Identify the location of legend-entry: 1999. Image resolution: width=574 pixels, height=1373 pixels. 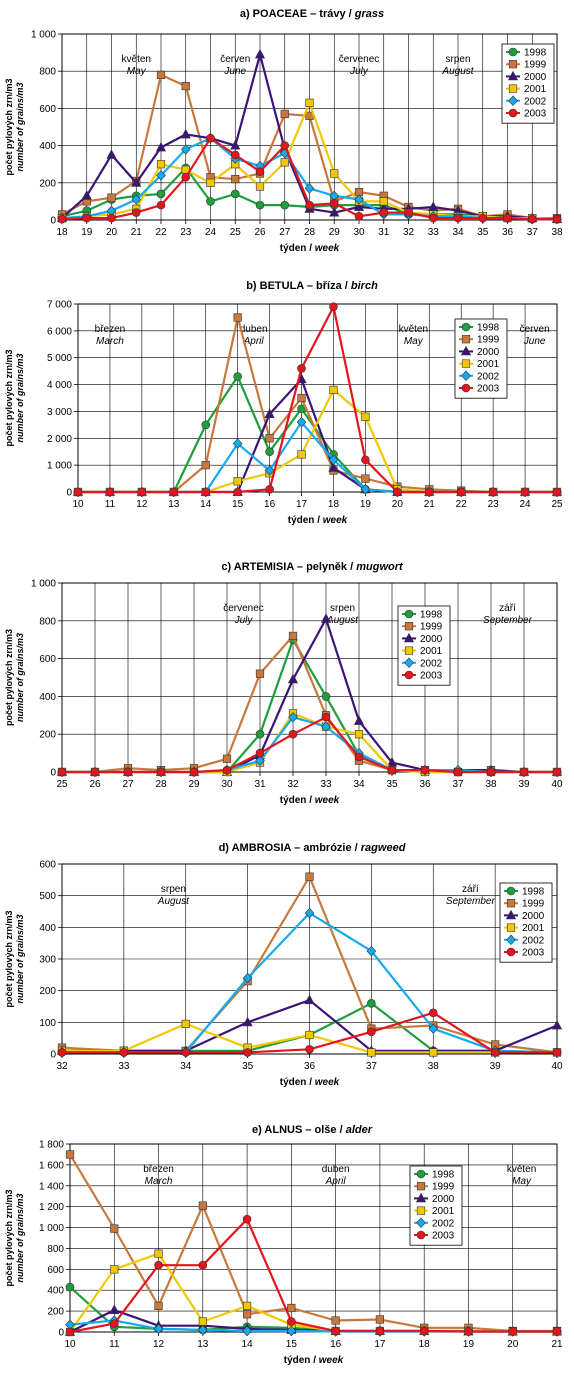
(443, 1187).